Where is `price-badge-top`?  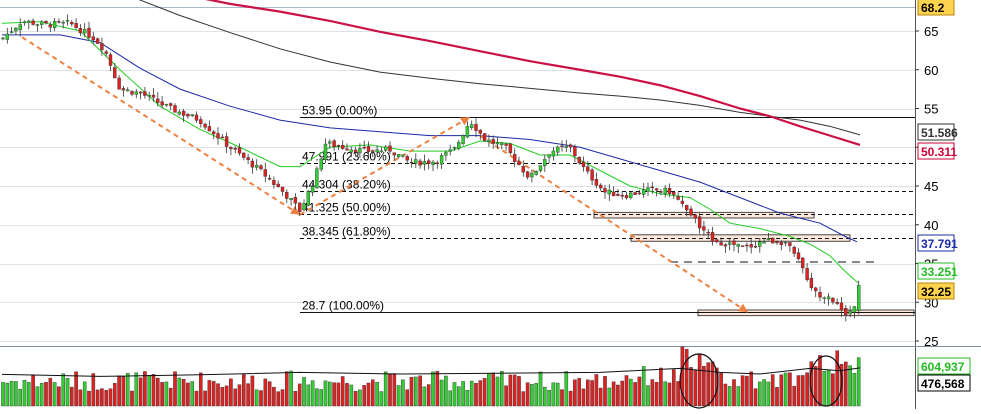
price-badge-top is located at coordinates (936, 8).